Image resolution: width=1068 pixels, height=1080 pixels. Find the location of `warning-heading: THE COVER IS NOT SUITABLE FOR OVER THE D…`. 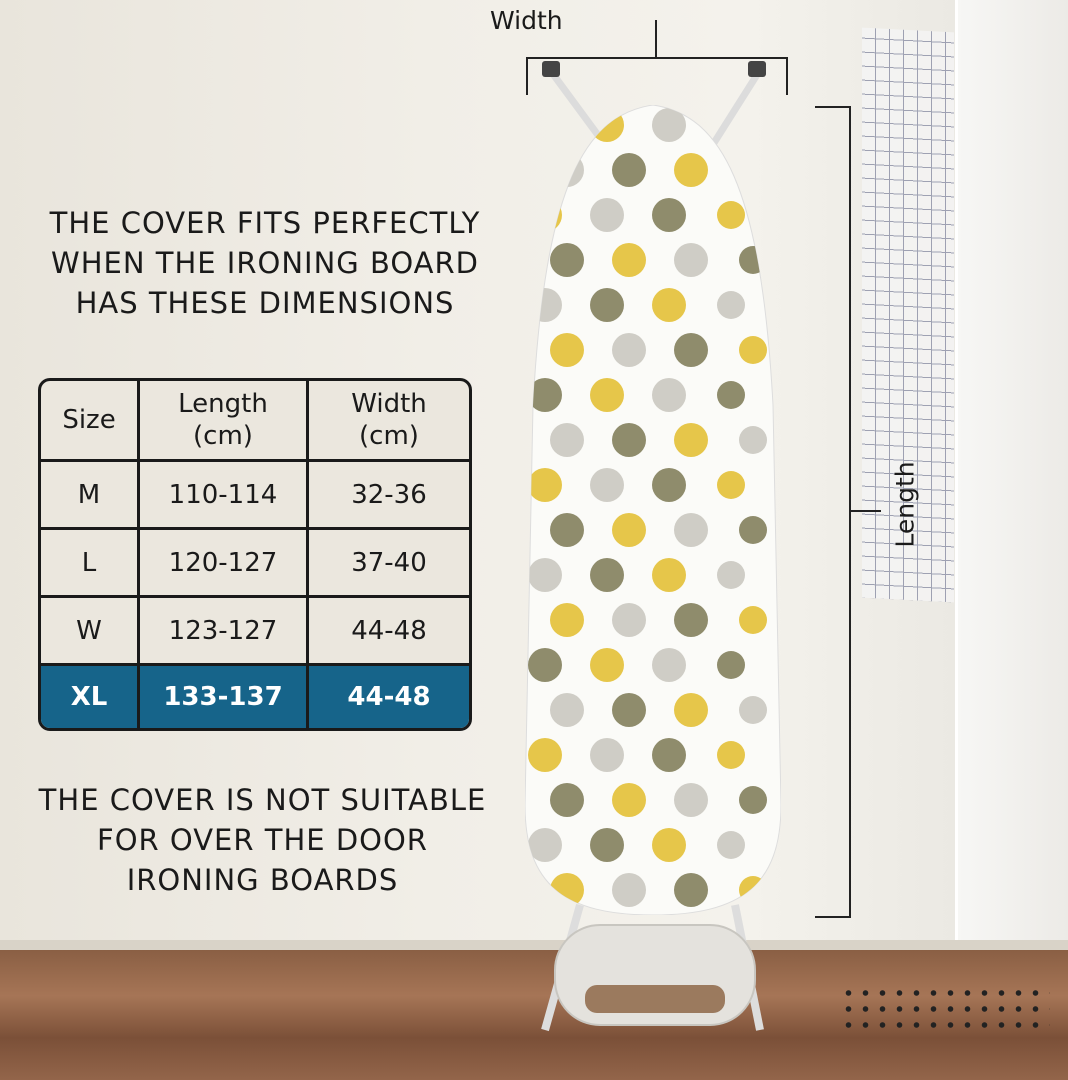

warning-heading: THE COVER IS NOT SUITABLE FOR OVER THE D… is located at coordinates (262, 840).